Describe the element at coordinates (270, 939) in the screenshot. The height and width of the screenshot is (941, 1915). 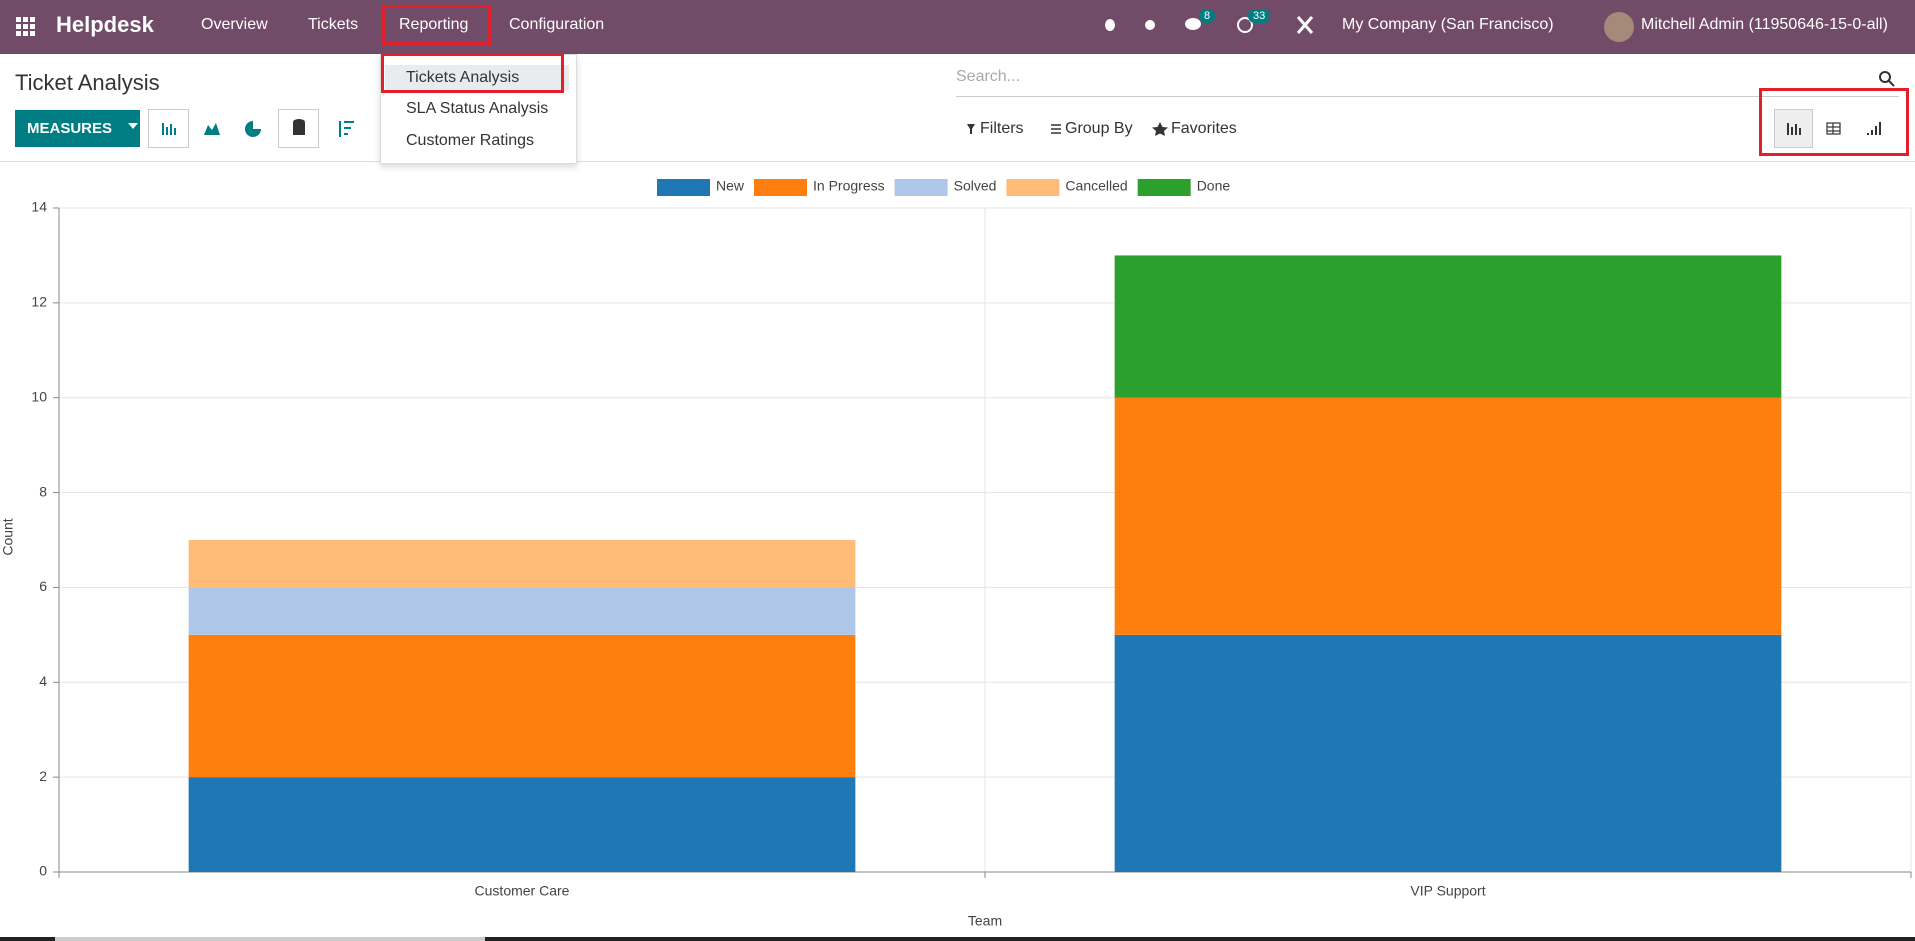
I see `bottom-bar` at that location.